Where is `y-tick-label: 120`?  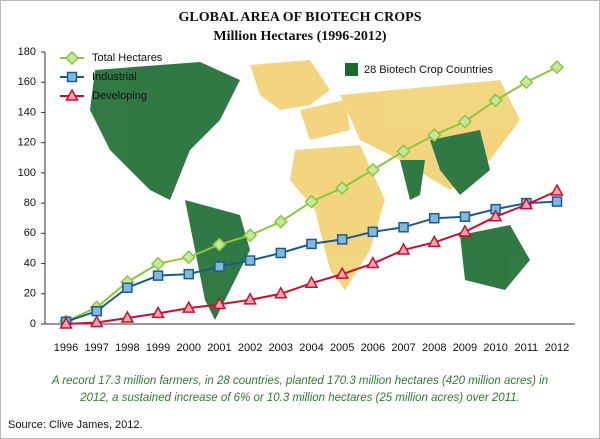 y-tick-label: 120 is located at coordinates (27, 143).